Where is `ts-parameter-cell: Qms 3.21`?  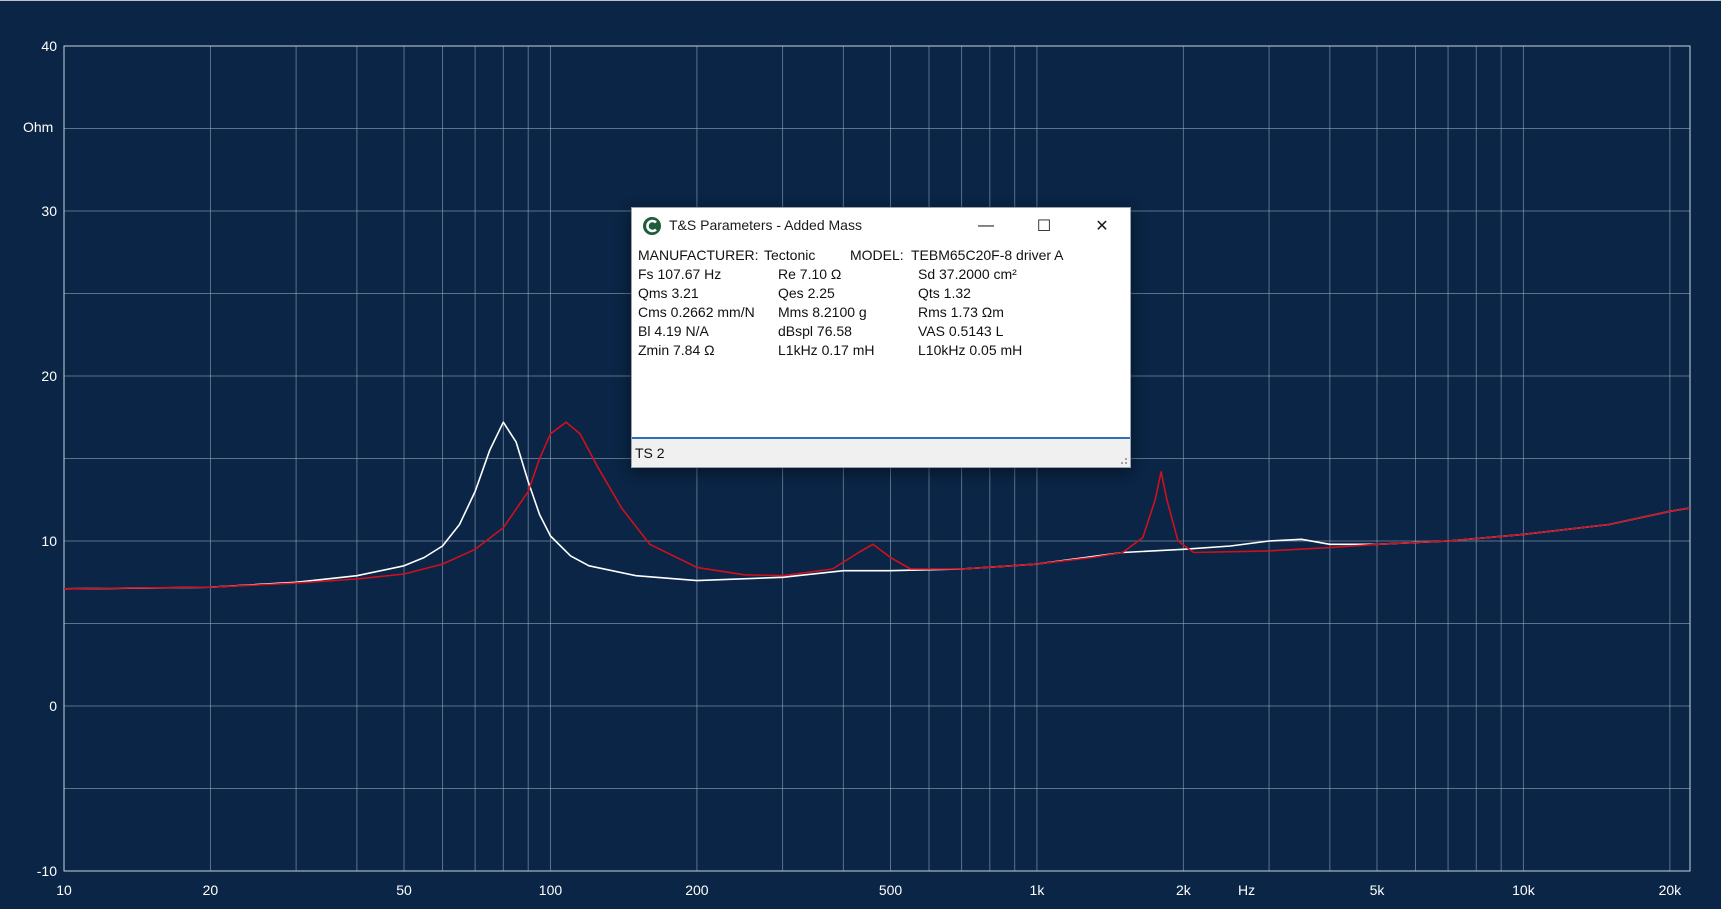 ts-parameter-cell: Qms 3.21 is located at coordinates (668, 293).